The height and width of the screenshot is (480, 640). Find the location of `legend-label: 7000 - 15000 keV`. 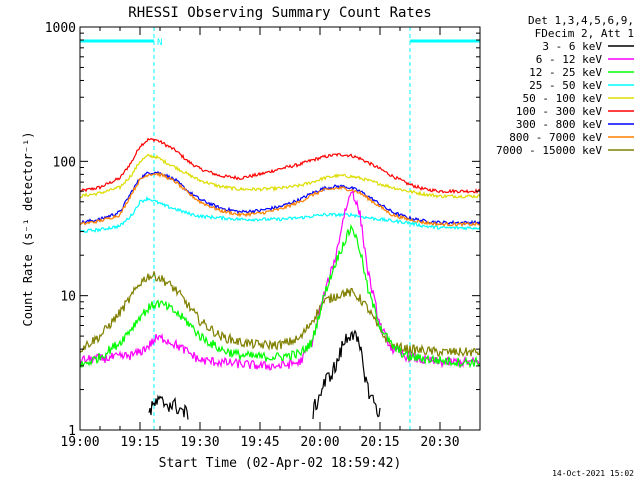

legend-label: 7000 - 15000 keV is located at coordinates (549, 150).